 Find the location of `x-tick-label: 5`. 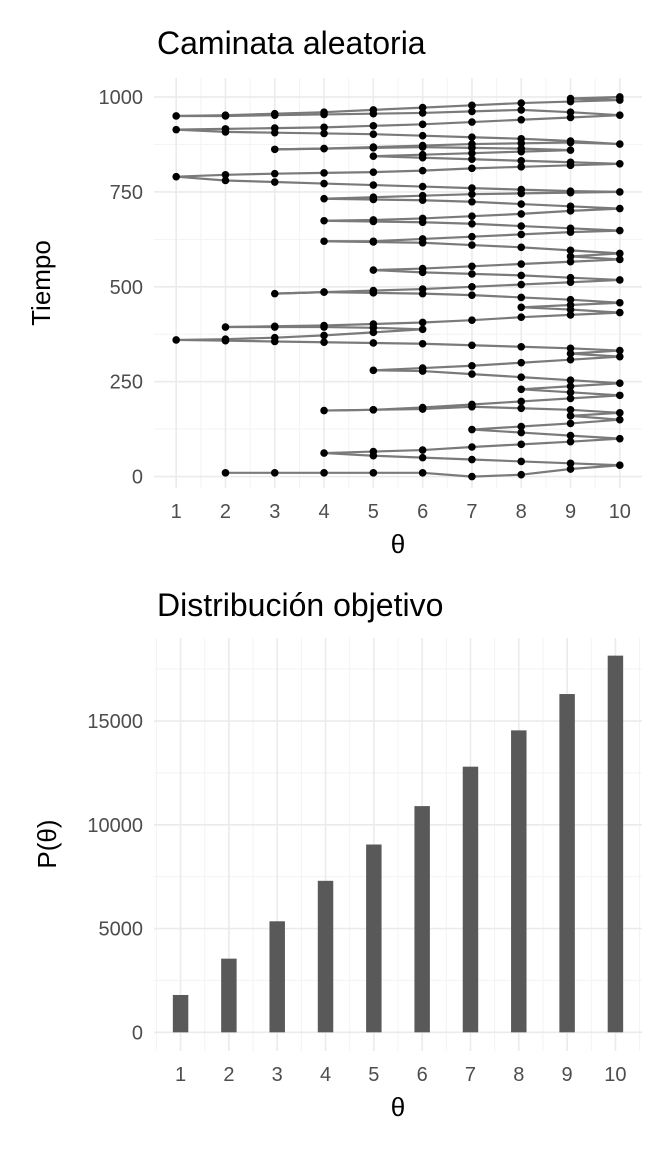

x-tick-label: 5 is located at coordinates (373, 1075).